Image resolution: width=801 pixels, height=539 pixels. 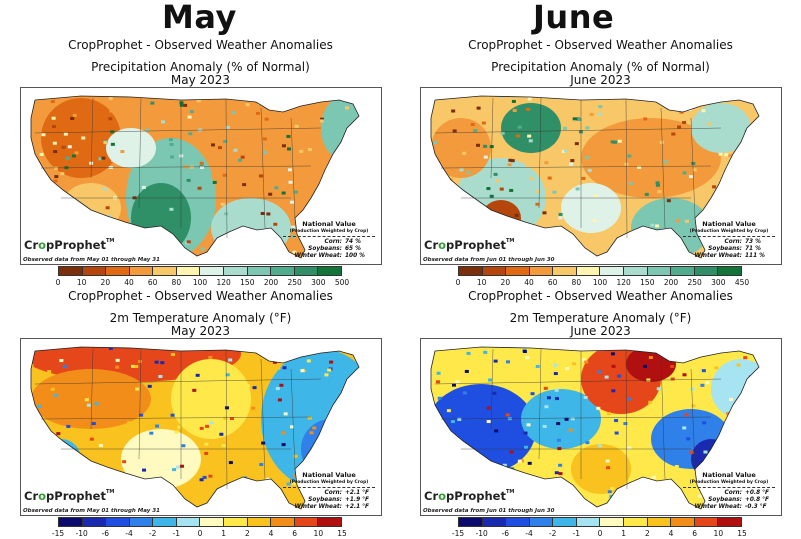 I want to click on national-value-row: Corn:74 %, so click(x=329, y=242).